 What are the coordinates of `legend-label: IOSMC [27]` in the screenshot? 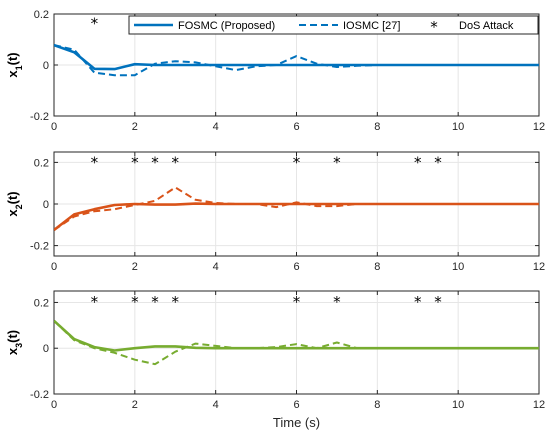 It's located at (371, 26).